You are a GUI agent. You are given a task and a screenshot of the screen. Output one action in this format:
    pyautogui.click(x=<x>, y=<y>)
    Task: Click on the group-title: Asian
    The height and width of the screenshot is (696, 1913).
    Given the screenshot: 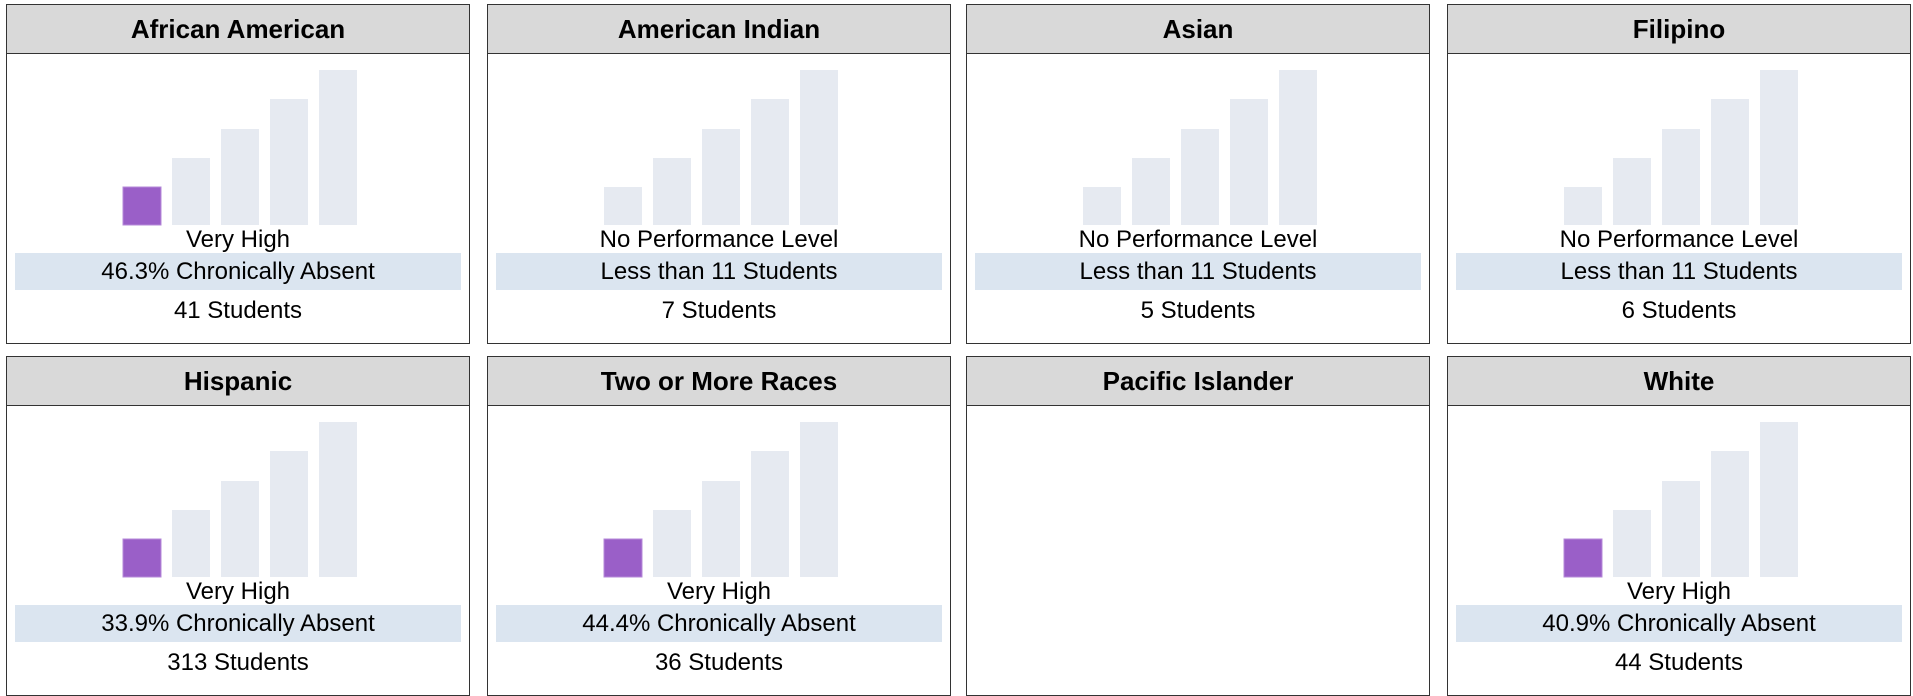 What is the action you would take?
    pyautogui.click(x=1198, y=29)
    